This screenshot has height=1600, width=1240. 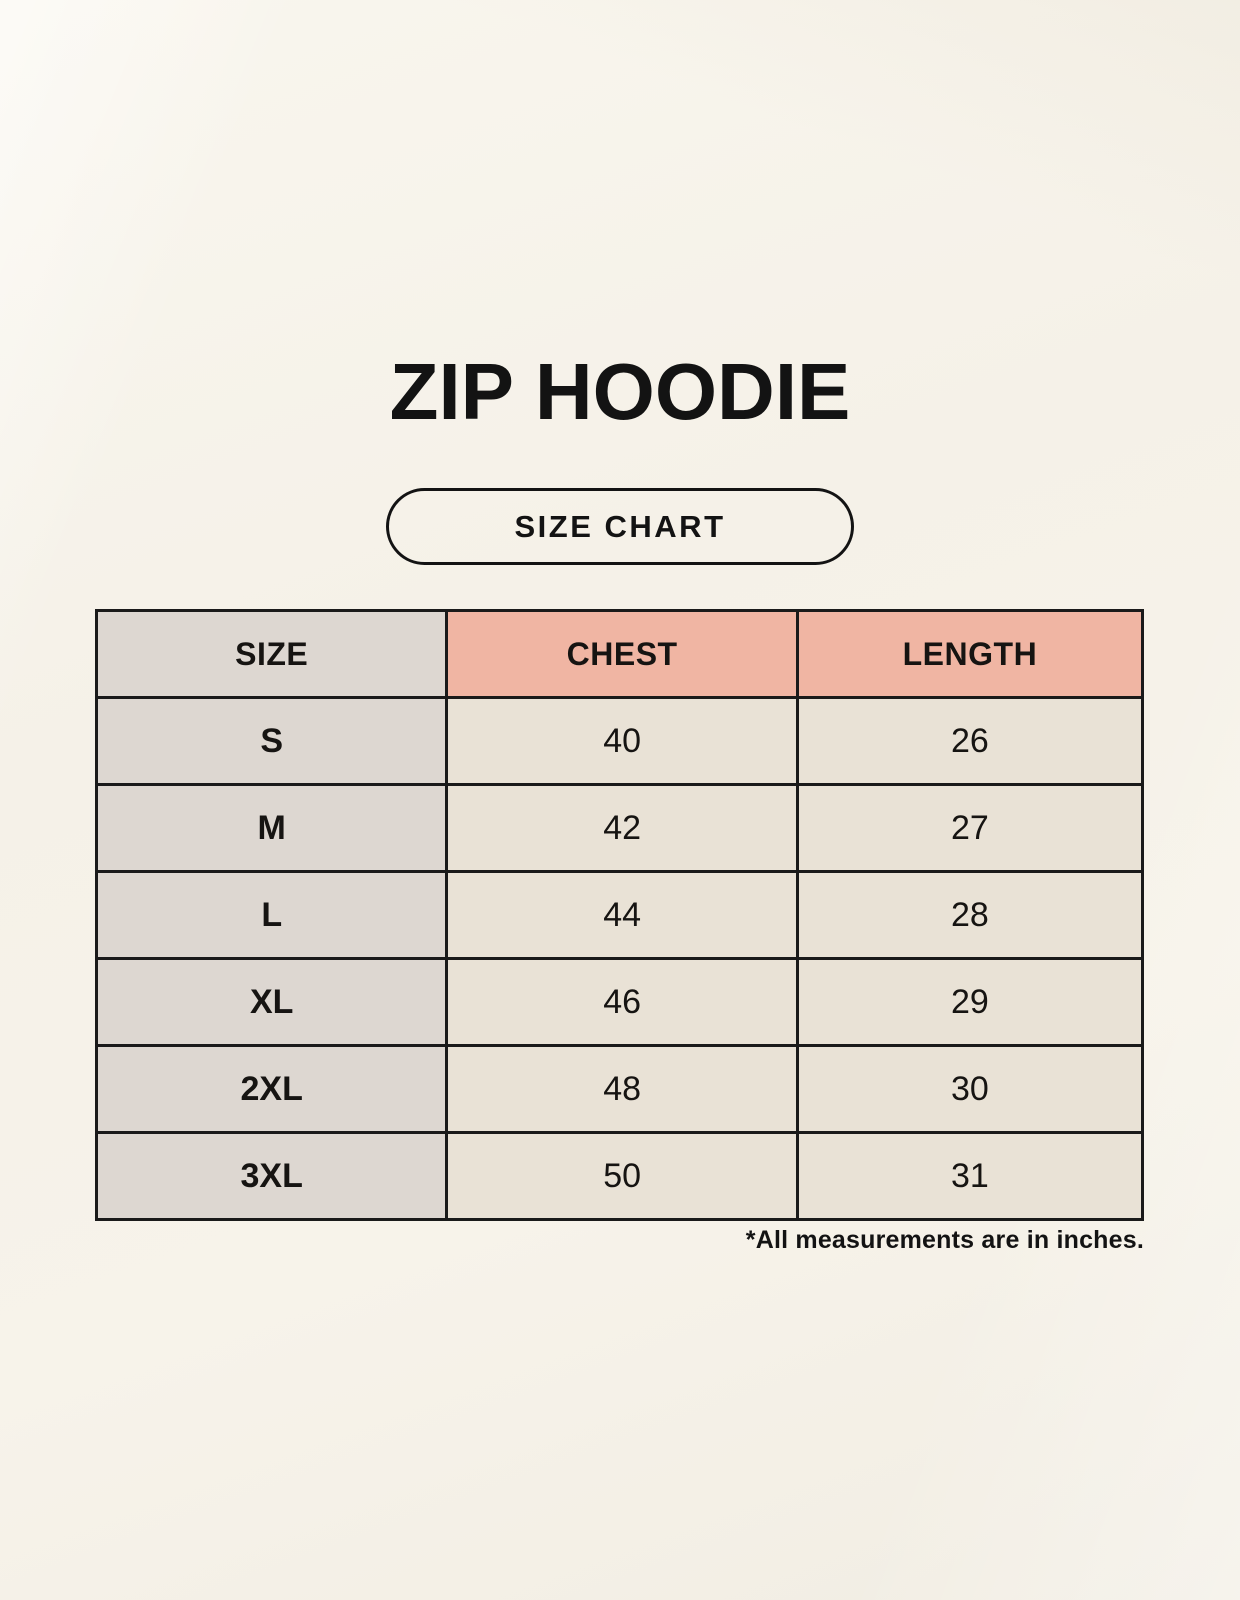 I want to click on chest-value: 50, so click(x=622, y=1176).